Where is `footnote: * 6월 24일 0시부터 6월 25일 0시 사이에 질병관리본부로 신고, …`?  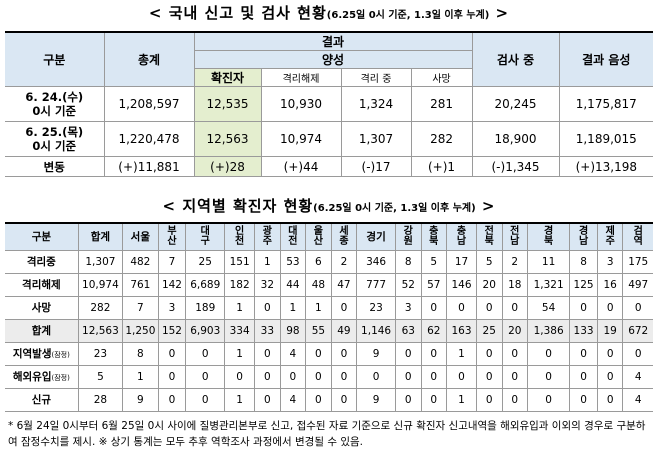
footnote: * 6월 24일 0시부터 6월 25일 0시 사이에 질병관리본부로 신고, … is located at coordinates (327, 434).